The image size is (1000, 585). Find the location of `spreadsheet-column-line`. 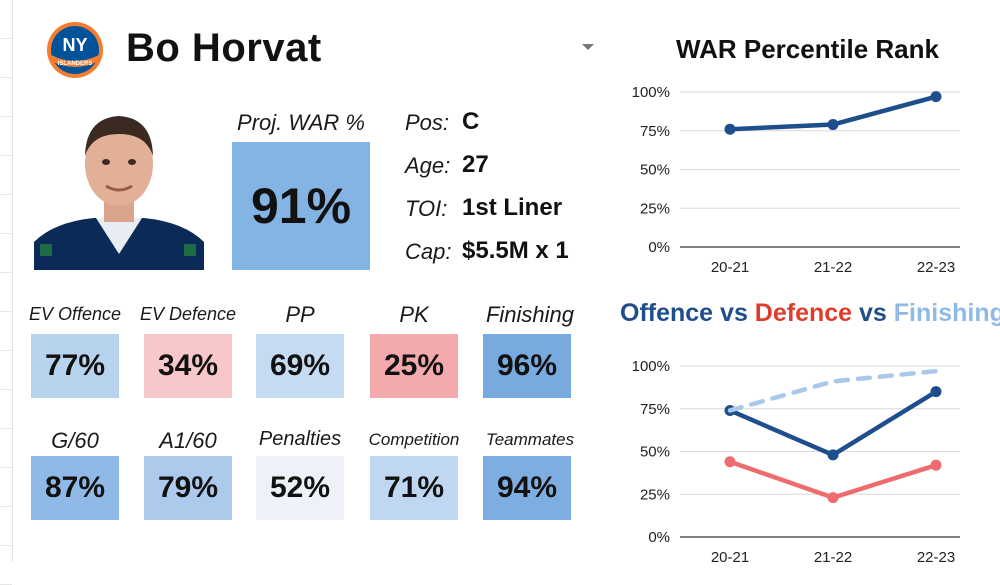

spreadsheet-column-line is located at coordinates (12, 281).